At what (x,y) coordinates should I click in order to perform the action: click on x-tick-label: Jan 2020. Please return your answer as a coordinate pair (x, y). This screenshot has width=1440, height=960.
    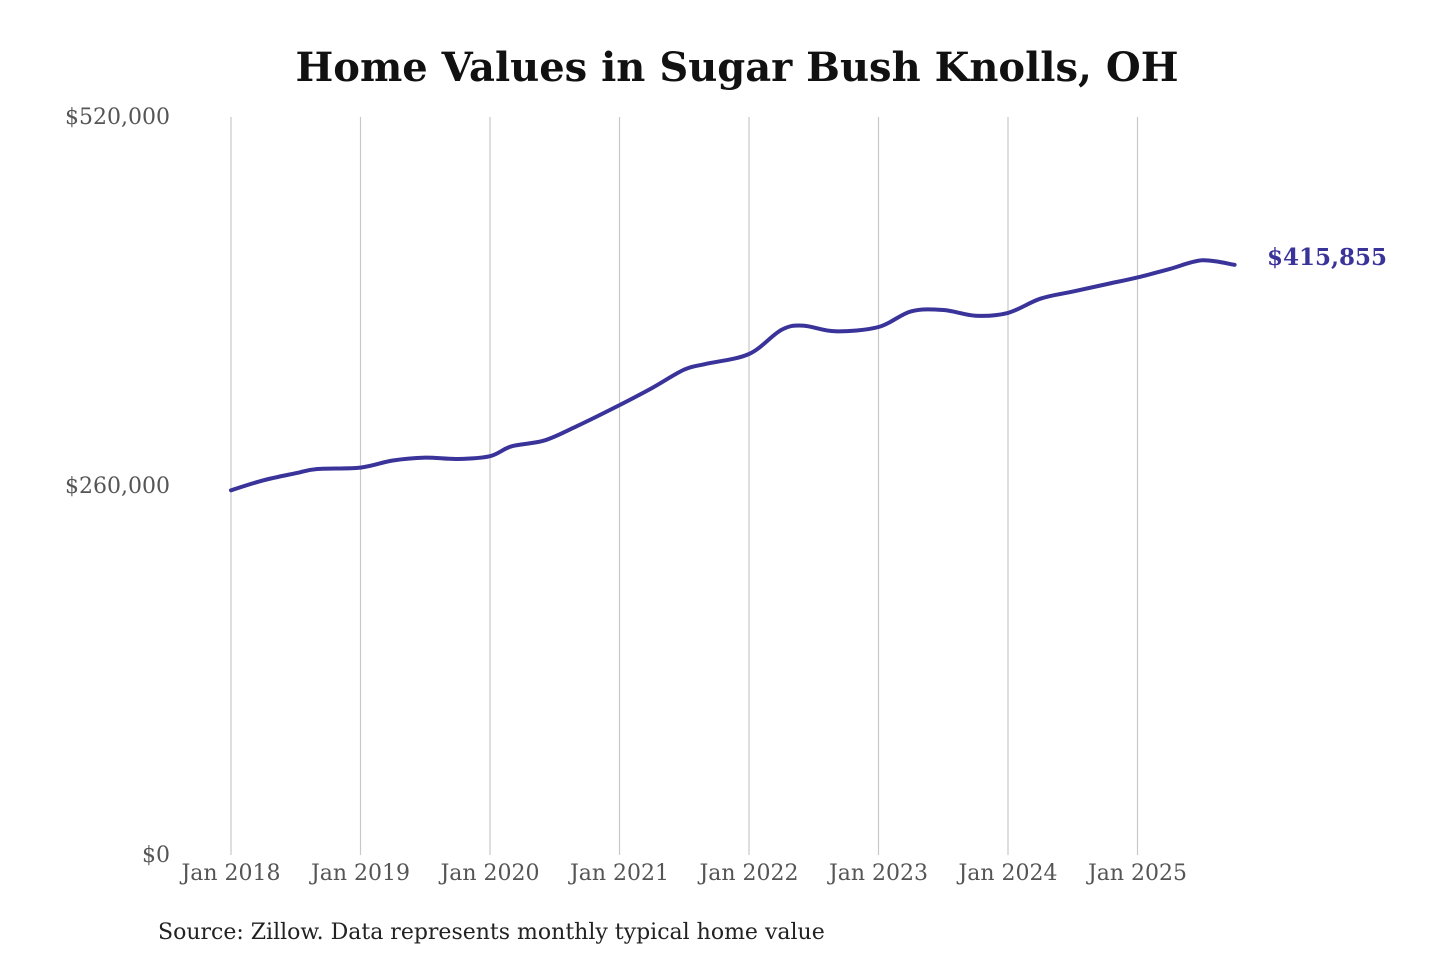
    Looking at the image, I should click on (488, 873).